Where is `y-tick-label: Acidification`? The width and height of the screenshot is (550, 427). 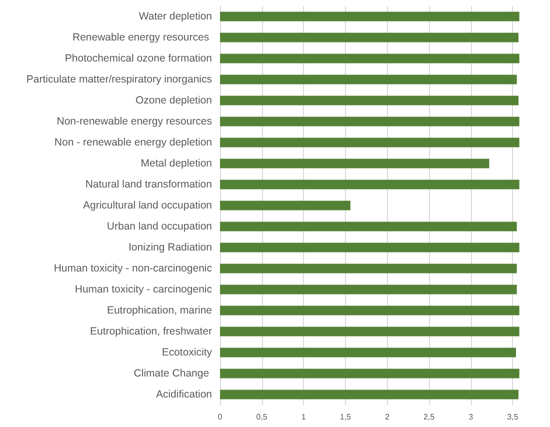
y-tick-label: Acidification is located at coordinates (184, 394).